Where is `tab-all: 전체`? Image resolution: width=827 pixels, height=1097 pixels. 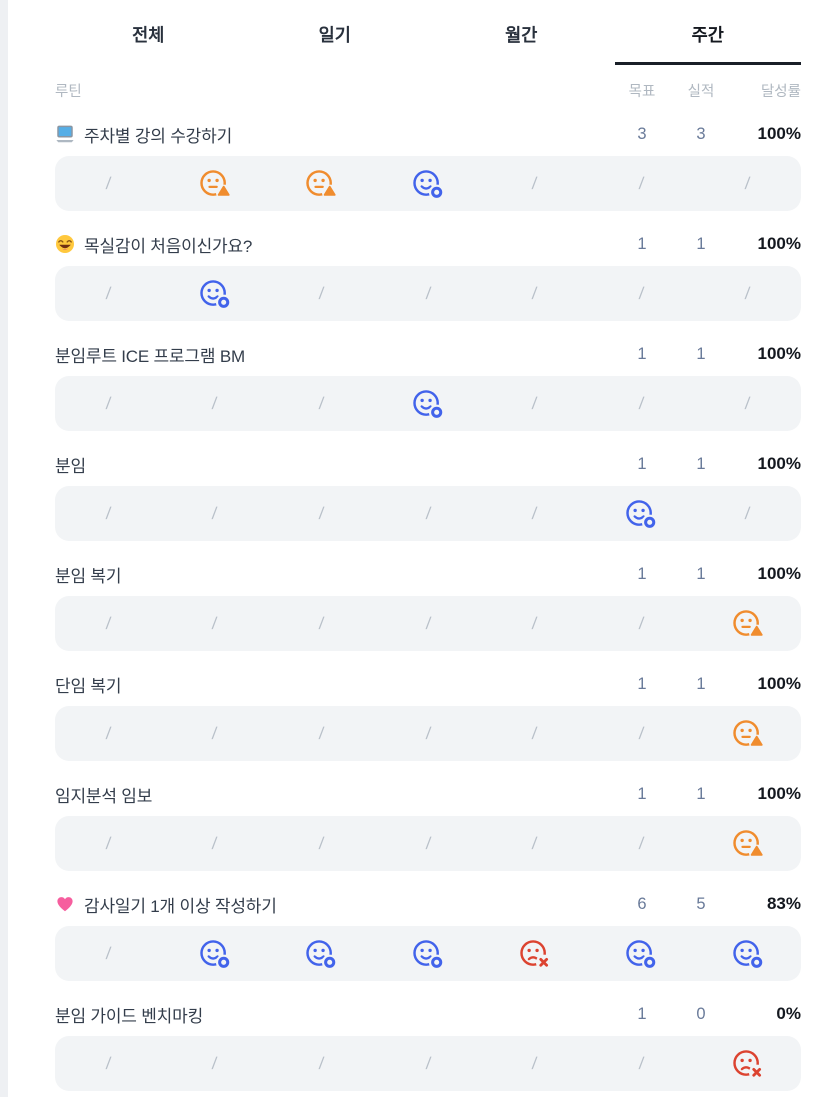
tab-all: 전체 is located at coordinates (148, 37).